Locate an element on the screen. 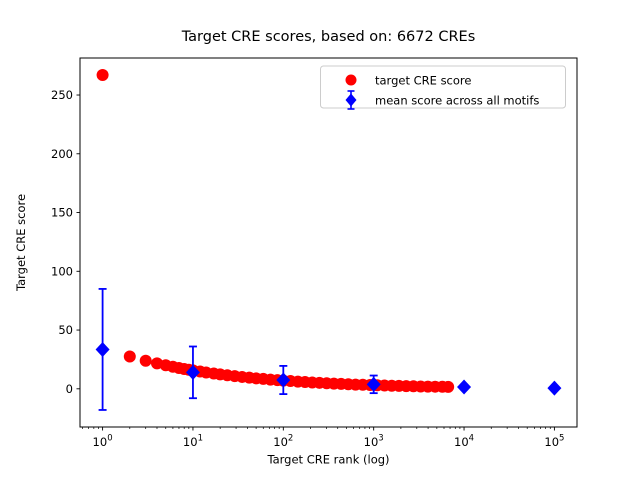  legend-box is located at coordinates (443, 87).